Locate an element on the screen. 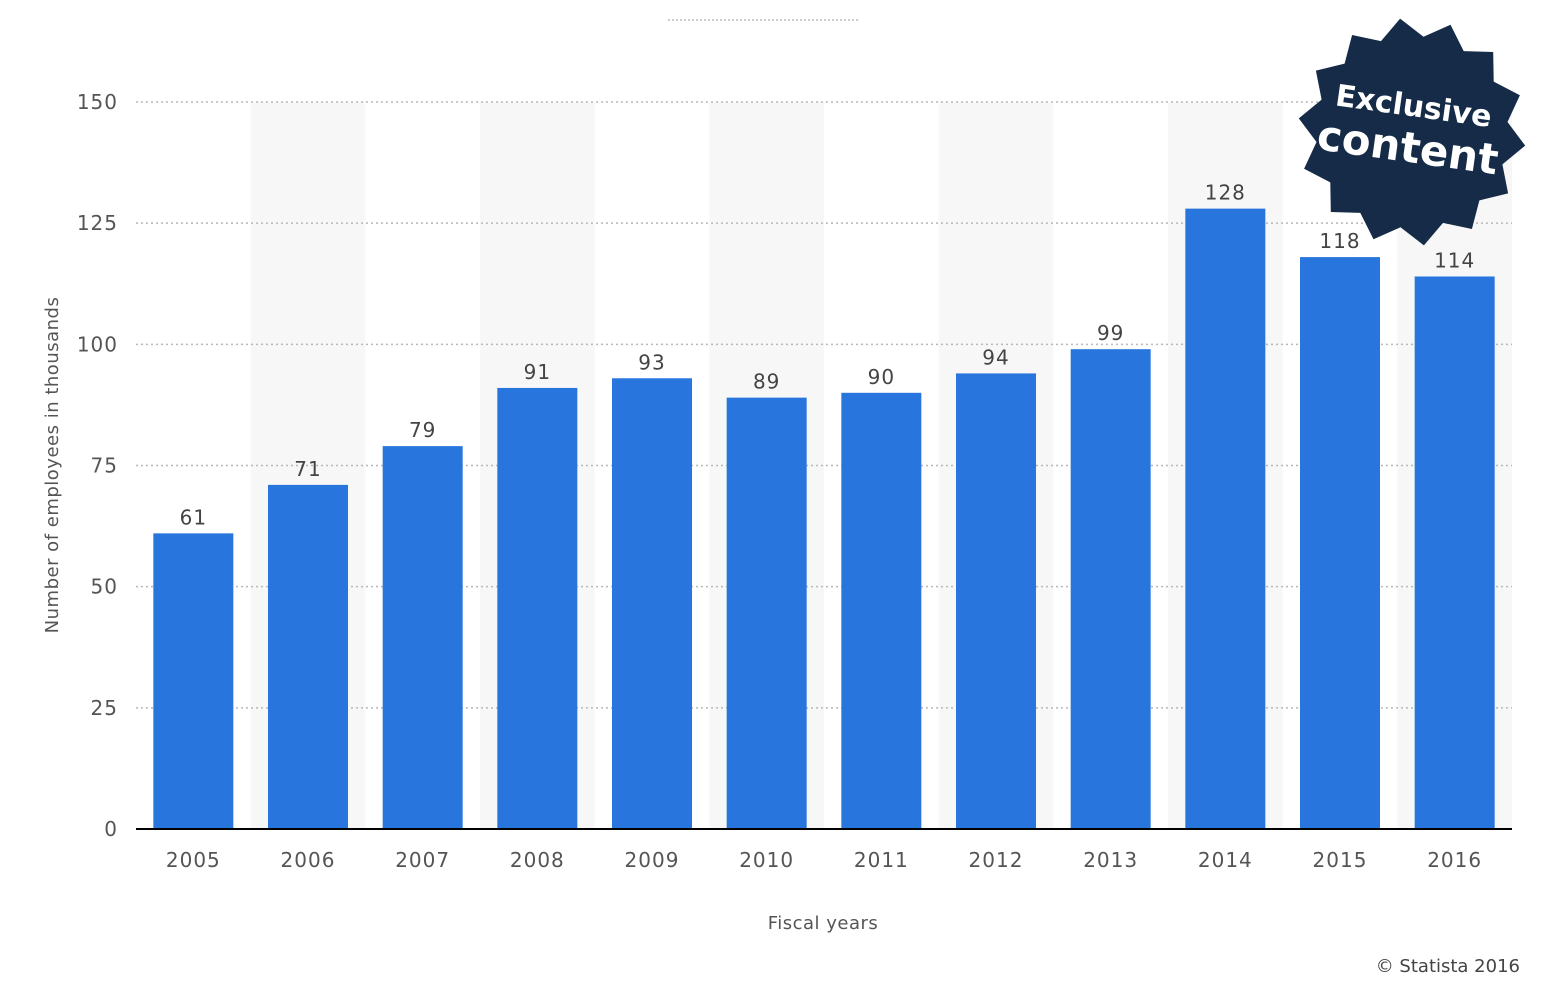 The width and height of the screenshot is (1552, 990). bar-value-label: 99 is located at coordinates (1110, 333).